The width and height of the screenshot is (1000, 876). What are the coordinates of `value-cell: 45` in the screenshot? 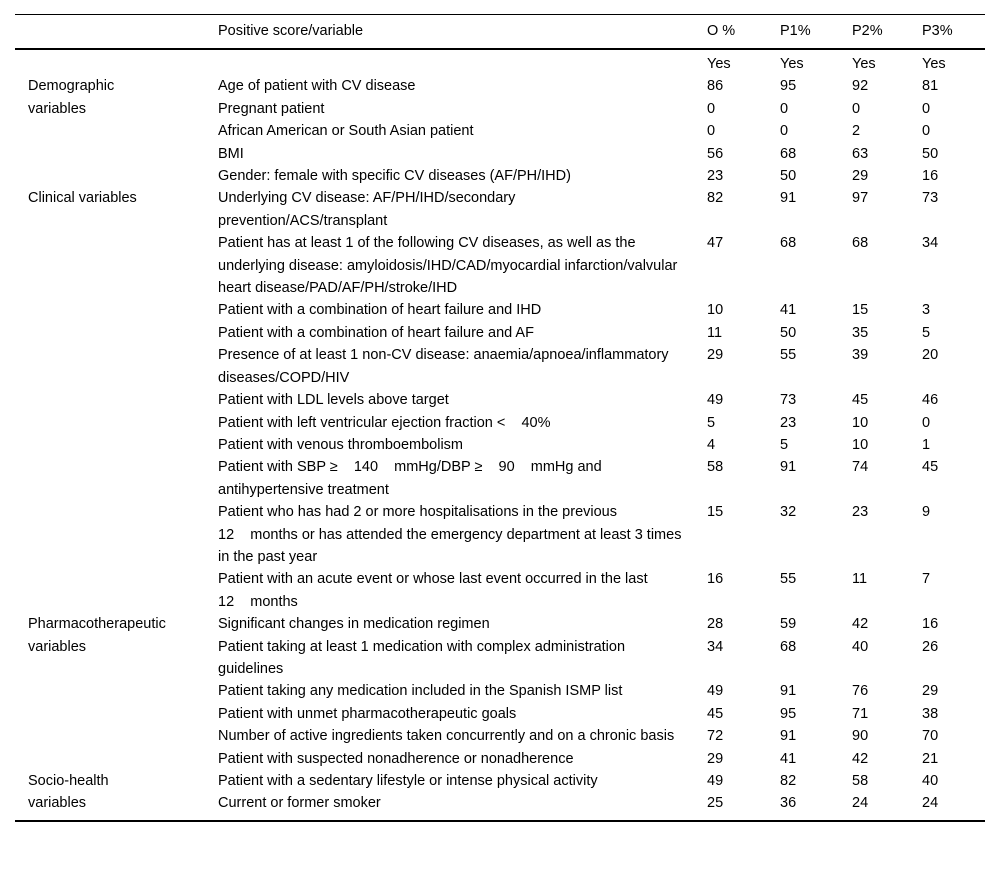 It's located at (860, 400).